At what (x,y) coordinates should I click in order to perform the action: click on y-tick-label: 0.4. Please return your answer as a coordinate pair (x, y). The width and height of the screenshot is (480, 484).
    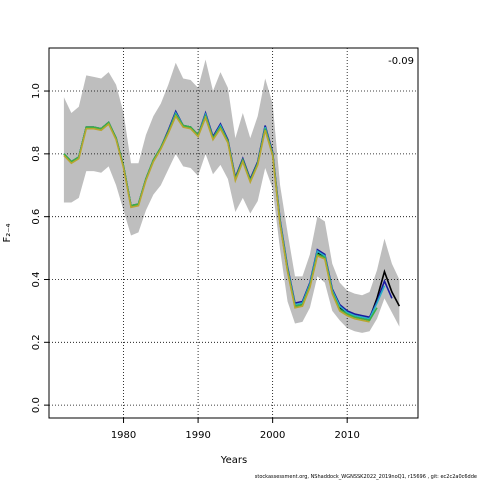
    Looking at the image, I should click on (36, 280).